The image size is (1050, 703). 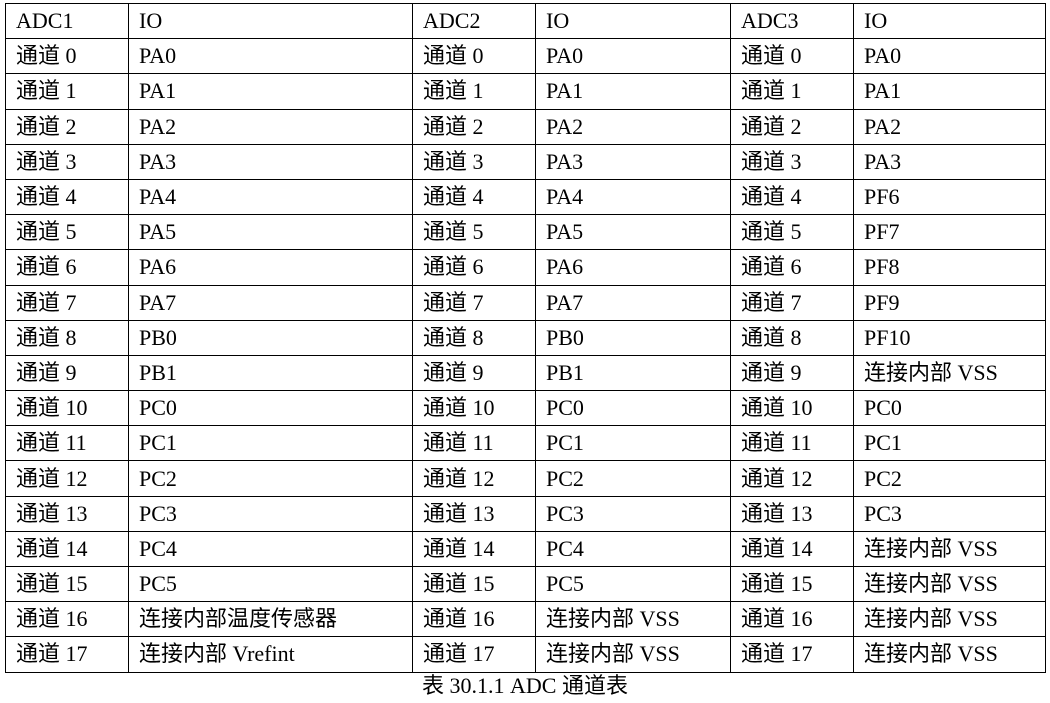 I want to click on adc2-io-cell: PC4, so click(x=633, y=549).